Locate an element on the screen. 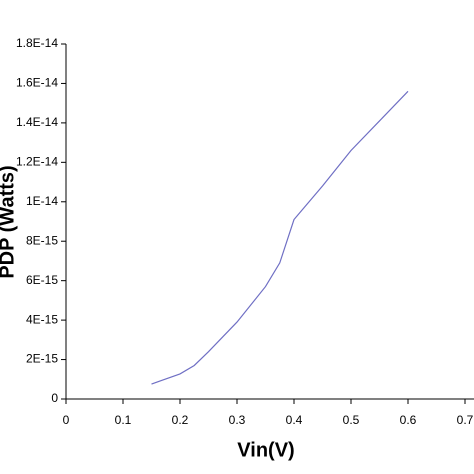  x-tick-label: 0.4 is located at coordinates (294, 420).